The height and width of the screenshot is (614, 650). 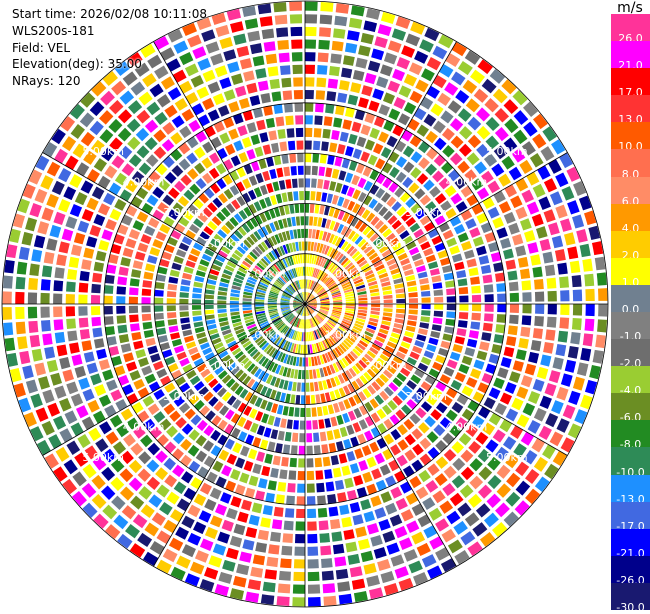 I want to click on start-time-text: Start time: 2026/02/08 10:11:08, so click(x=109, y=14).